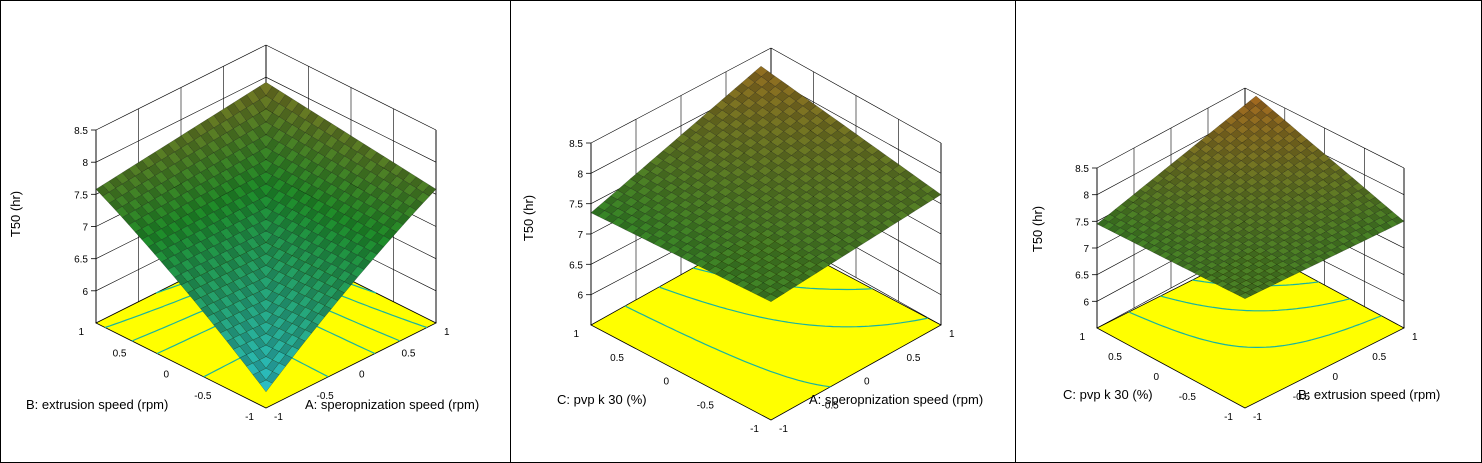  Describe the element at coordinates (1369, 394) in the screenshot. I see `x-axis-label: B: extrusion speed (rpm)` at that location.